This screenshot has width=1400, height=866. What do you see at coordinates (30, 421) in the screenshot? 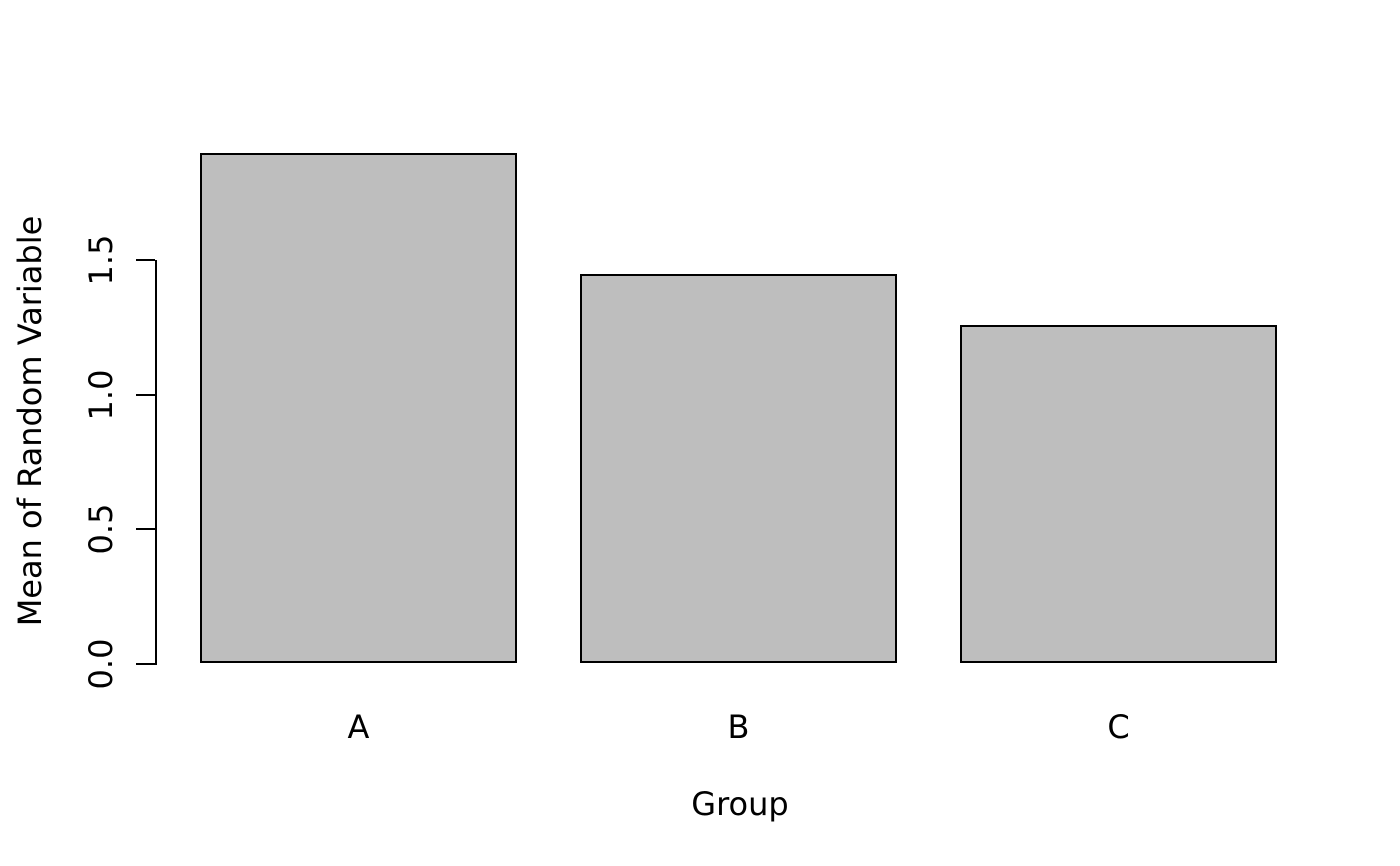
I see `y-axis-title: Mean of Random Variable` at bounding box center [30, 421].